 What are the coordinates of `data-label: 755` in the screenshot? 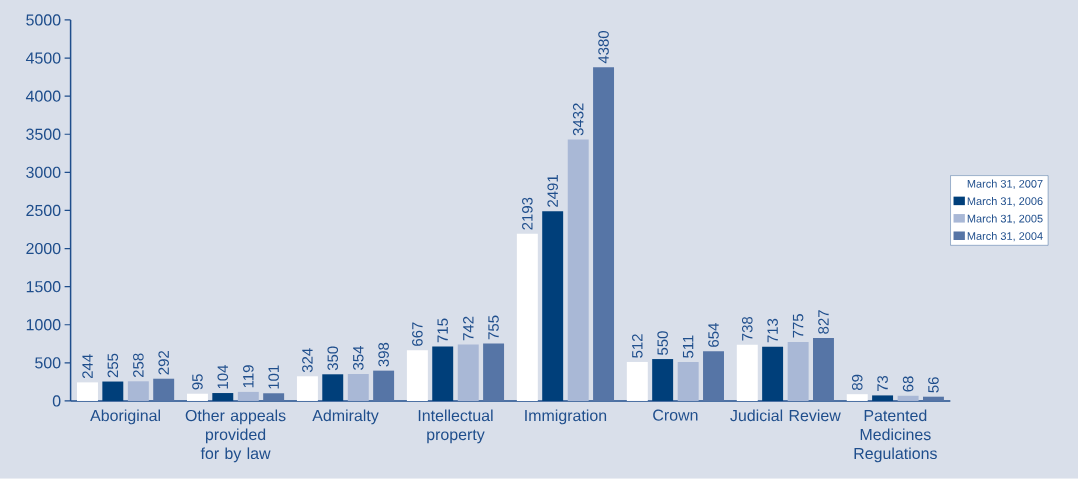 It's located at (493, 327).